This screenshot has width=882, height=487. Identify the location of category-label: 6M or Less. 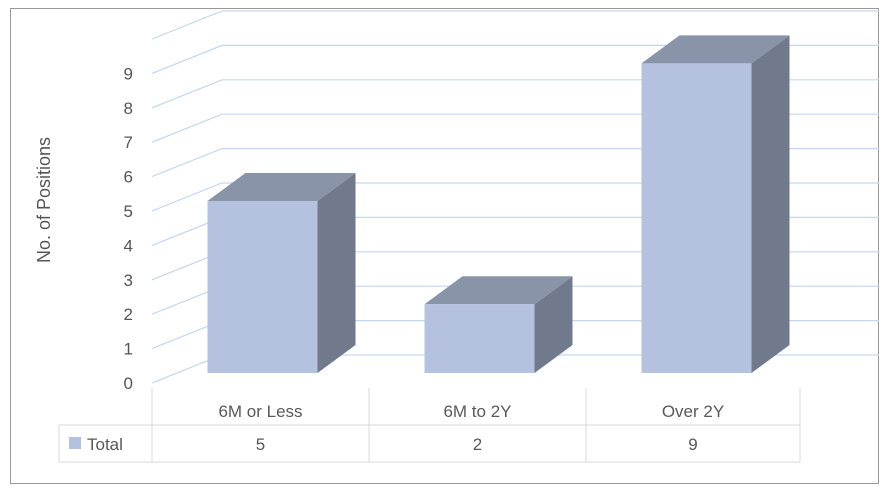
(260, 411).